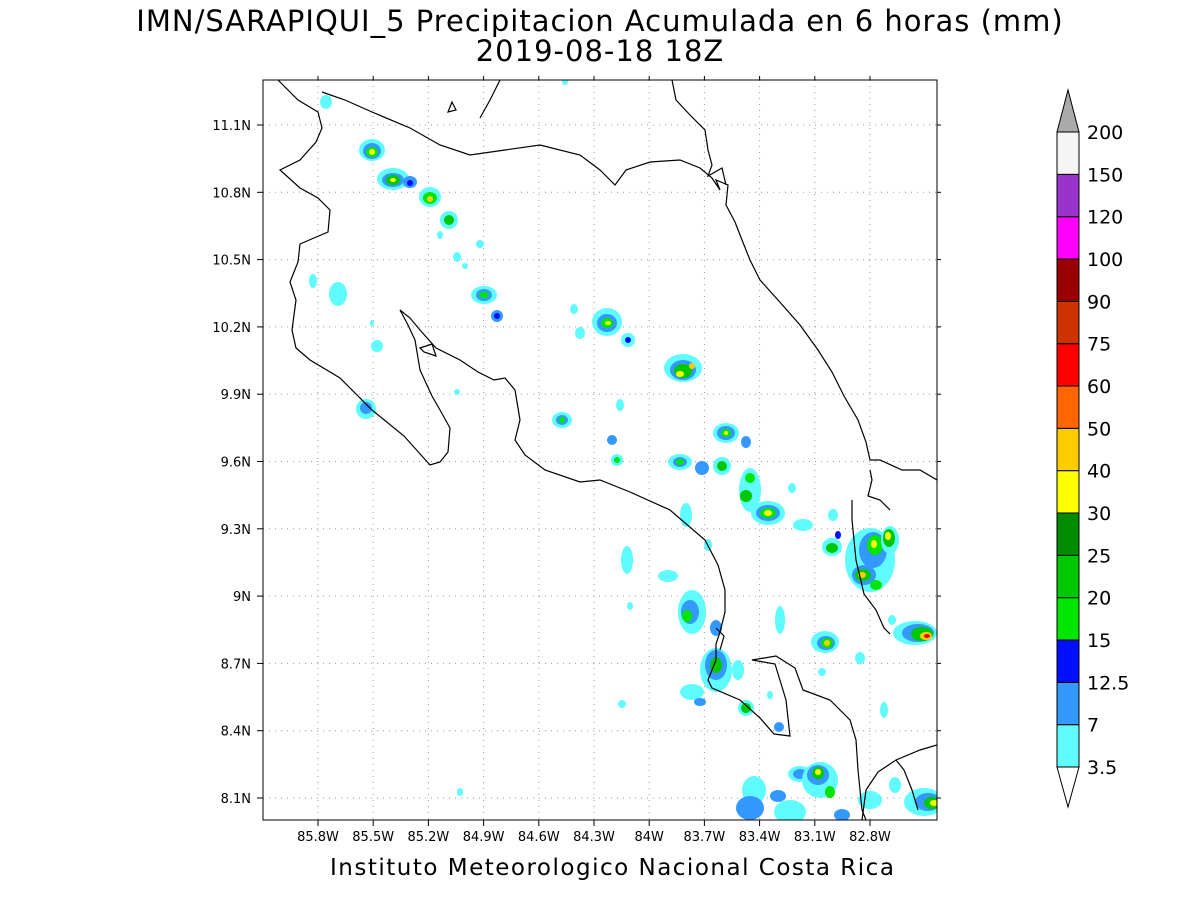 This screenshot has height=900, width=1200. I want to click on colorbar-label: 12.5, so click(1108, 683).